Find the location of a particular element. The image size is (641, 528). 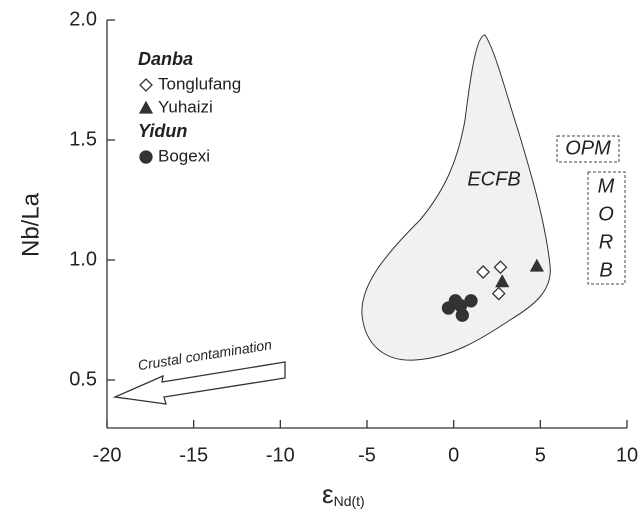

morb-letter: M is located at coordinates (606, 186).